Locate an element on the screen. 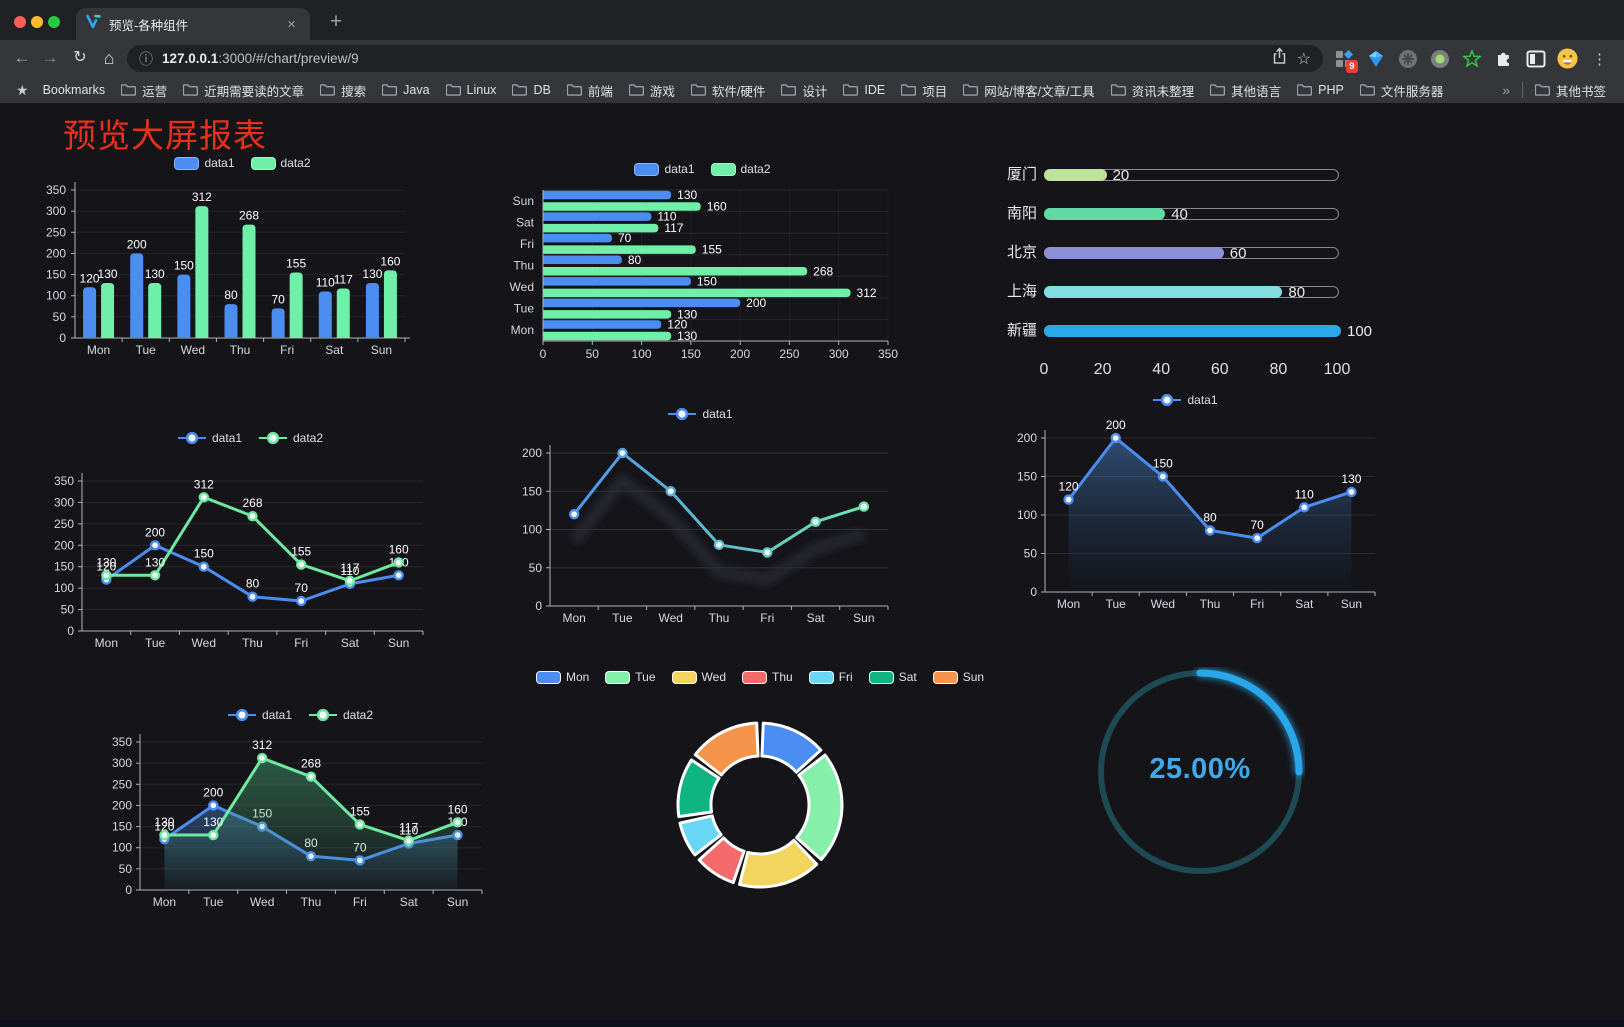 The height and width of the screenshot is (1027, 1624). url-text: 127.0.0.1:3000/#/chart/preview/9 is located at coordinates (260, 58).